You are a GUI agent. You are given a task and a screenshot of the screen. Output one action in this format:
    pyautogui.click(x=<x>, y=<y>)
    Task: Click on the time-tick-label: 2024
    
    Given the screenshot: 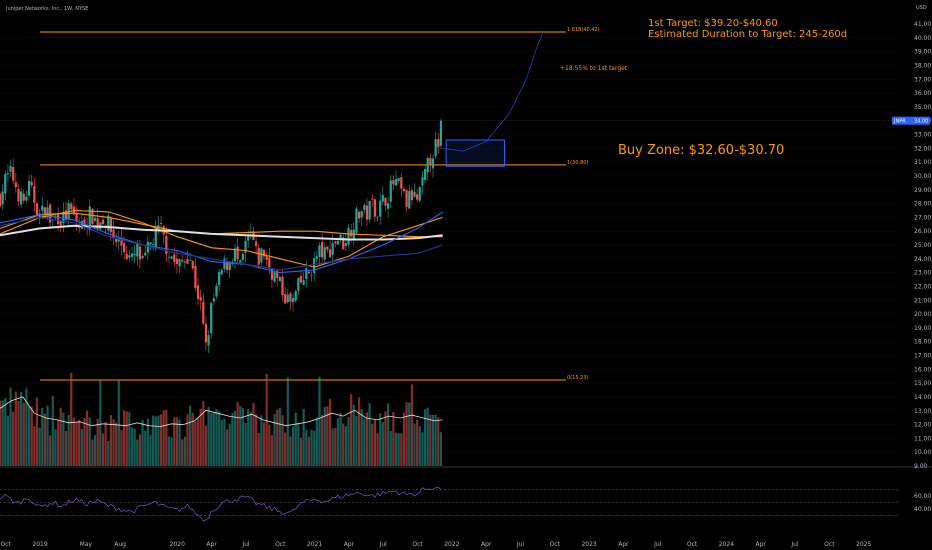 What is the action you would take?
    pyautogui.click(x=726, y=544)
    